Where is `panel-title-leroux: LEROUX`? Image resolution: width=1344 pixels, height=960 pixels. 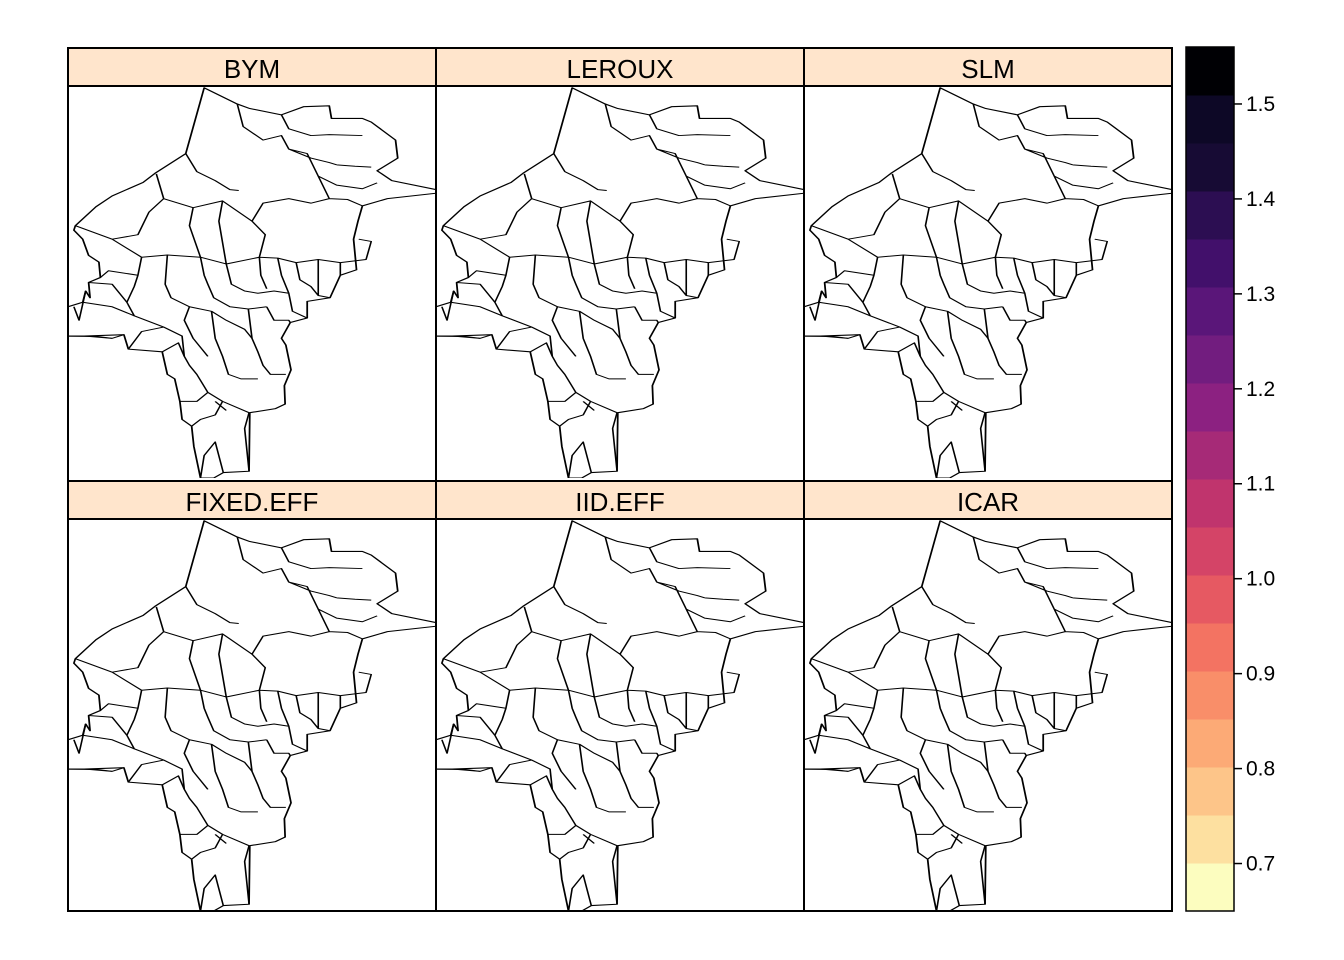
panel-title-leroux: LEROUX is located at coordinates (620, 69).